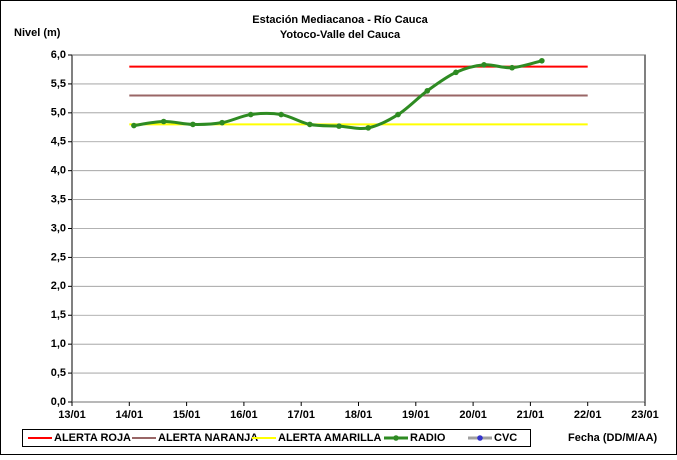 This screenshot has height=460, width=677. Describe the element at coordinates (330, 438) in the screenshot. I see `legend-label: ALERTA AMARILLA` at that location.